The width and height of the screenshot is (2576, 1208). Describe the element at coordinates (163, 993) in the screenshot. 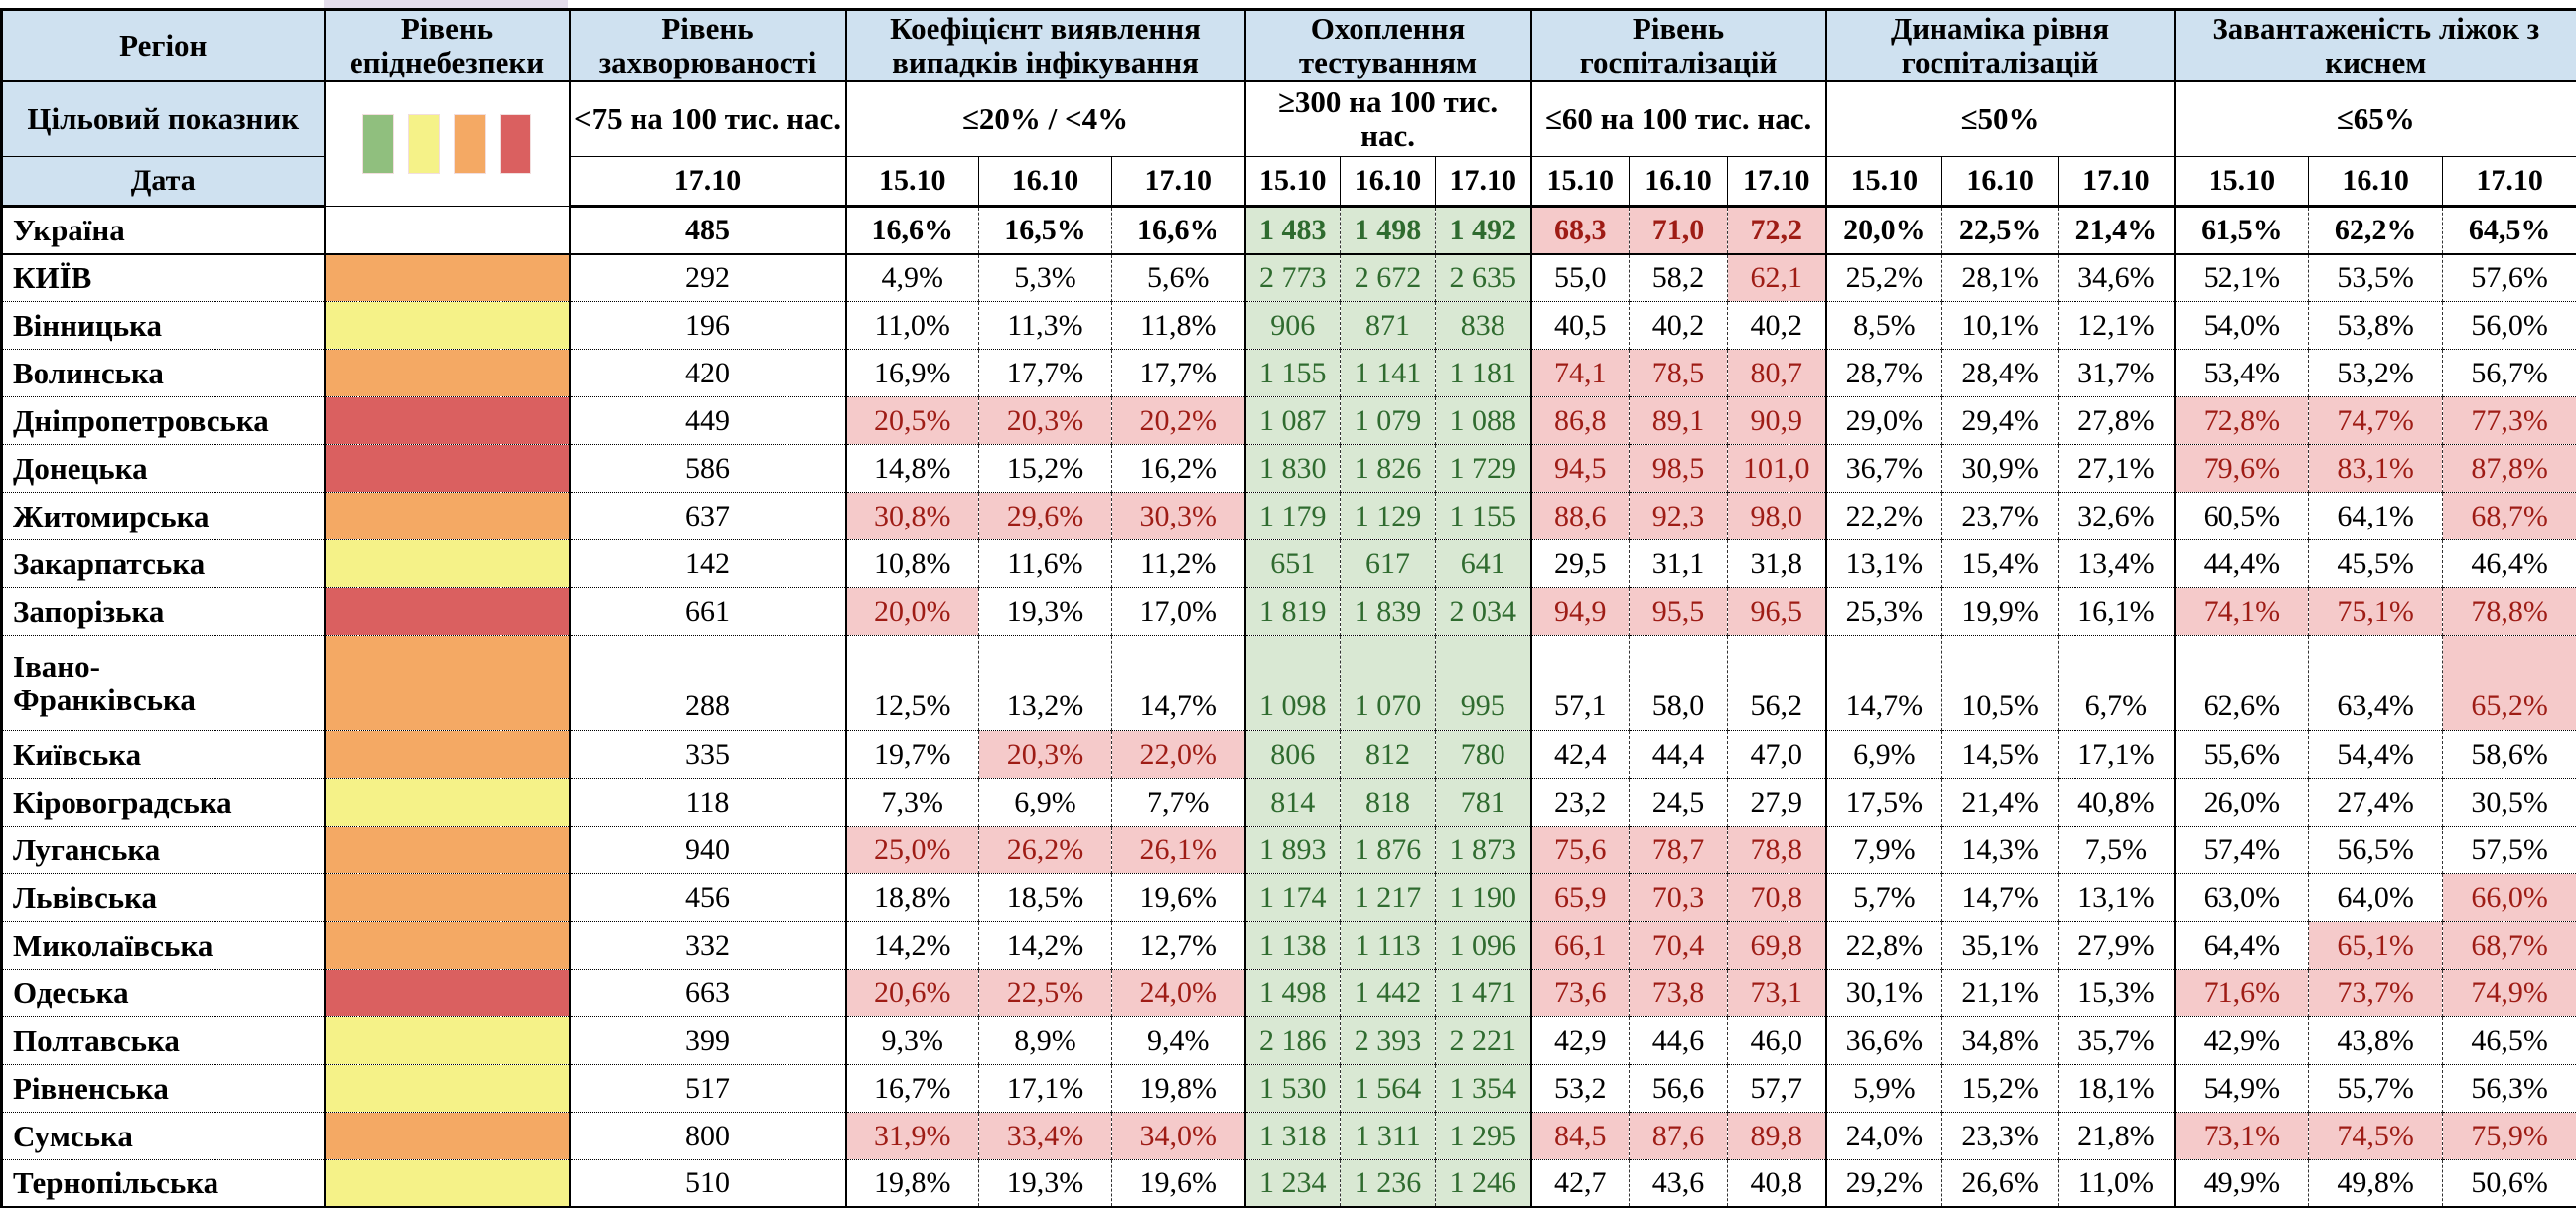

I see `region-name: Одеська` at that location.